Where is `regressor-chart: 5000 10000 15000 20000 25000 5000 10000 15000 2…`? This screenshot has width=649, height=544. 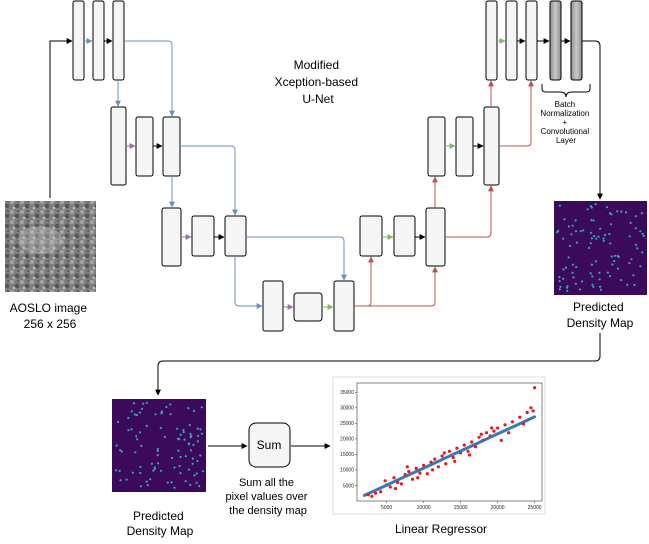
regressor-chart: 5000 10000 15000 20000 25000 5000 10000 15000 2… is located at coordinates (439, 445).